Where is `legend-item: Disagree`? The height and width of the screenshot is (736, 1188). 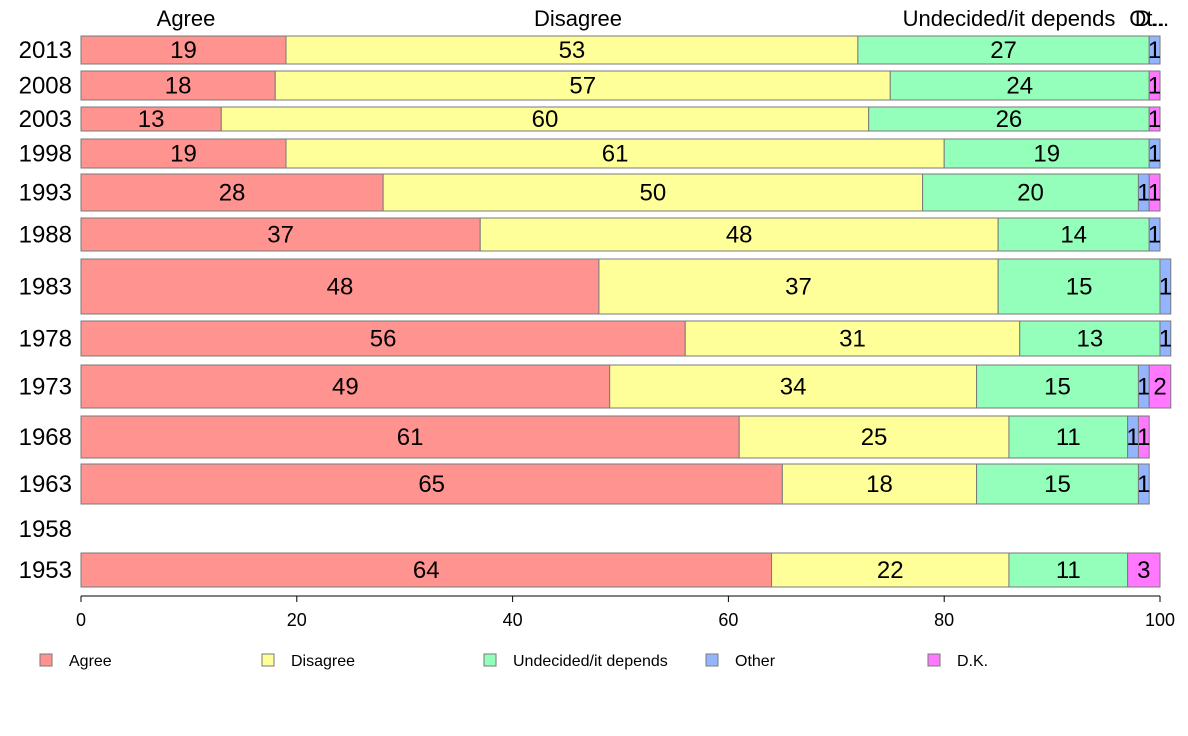
legend-item: Disagree is located at coordinates (308, 661).